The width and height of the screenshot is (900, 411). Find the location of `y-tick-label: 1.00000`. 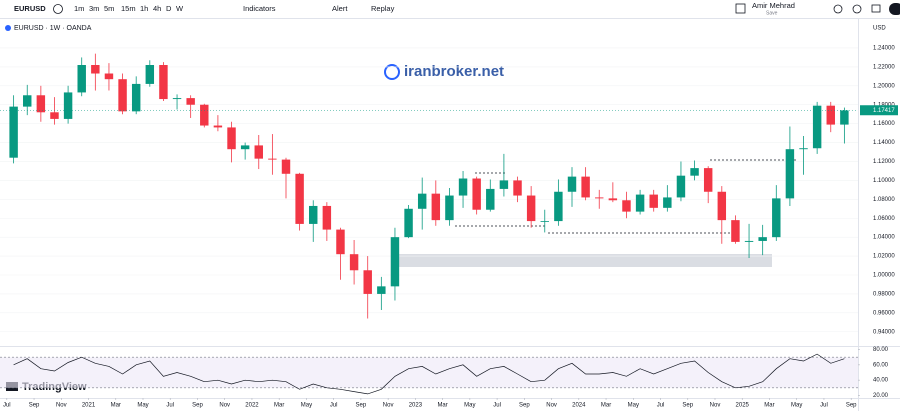

y-tick-label: 1.00000 is located at coordinates (884, 276).